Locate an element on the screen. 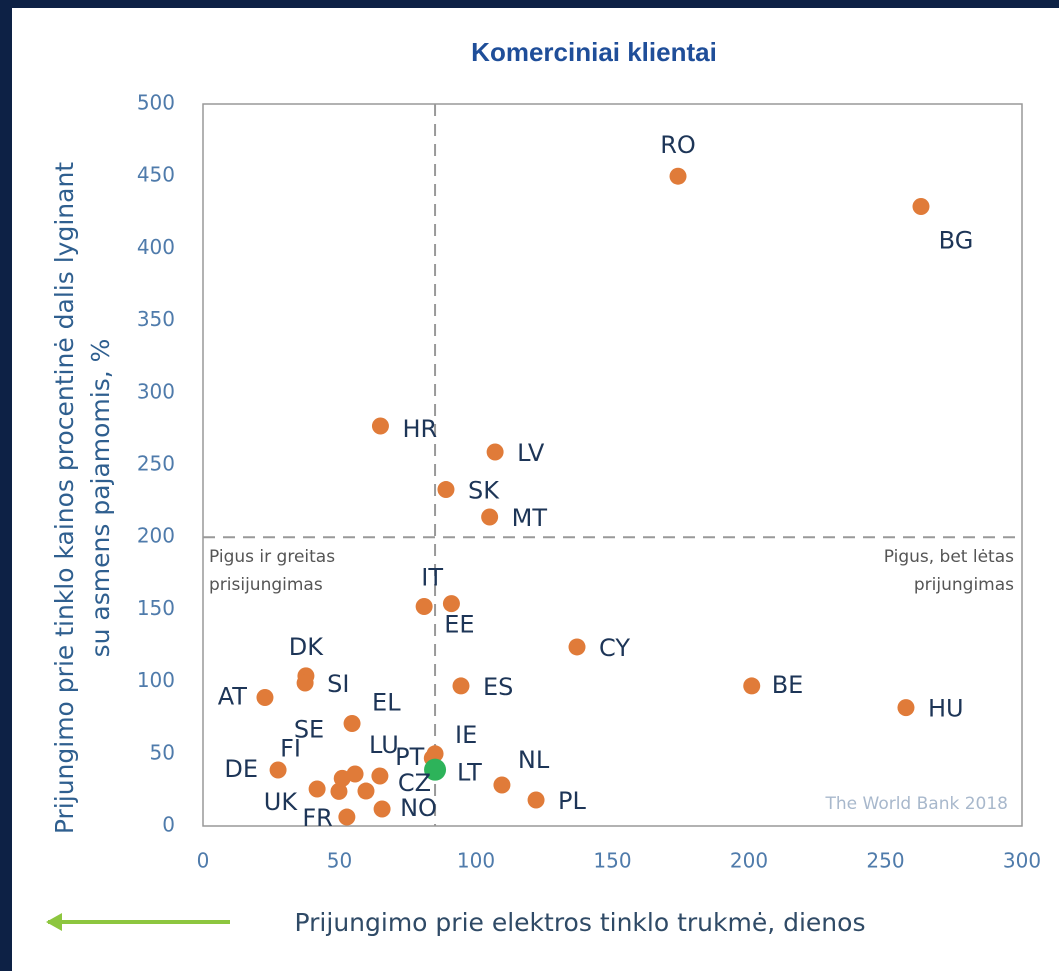  point-label: CY is located at coordinates (614, 648).